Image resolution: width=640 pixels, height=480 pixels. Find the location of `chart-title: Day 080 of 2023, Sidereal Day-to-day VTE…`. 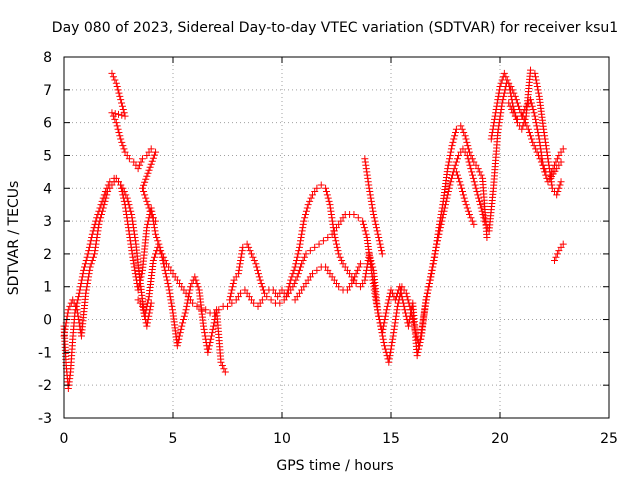

chart-title: Day 080 of 2023, Sidereal Day-to-day VTE… is located at coordinates (335, 28).